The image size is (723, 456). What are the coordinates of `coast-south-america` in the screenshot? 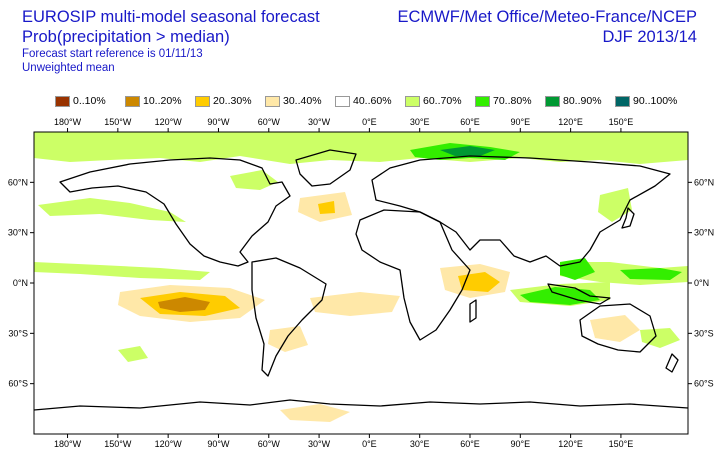 It's located at (289, 317).